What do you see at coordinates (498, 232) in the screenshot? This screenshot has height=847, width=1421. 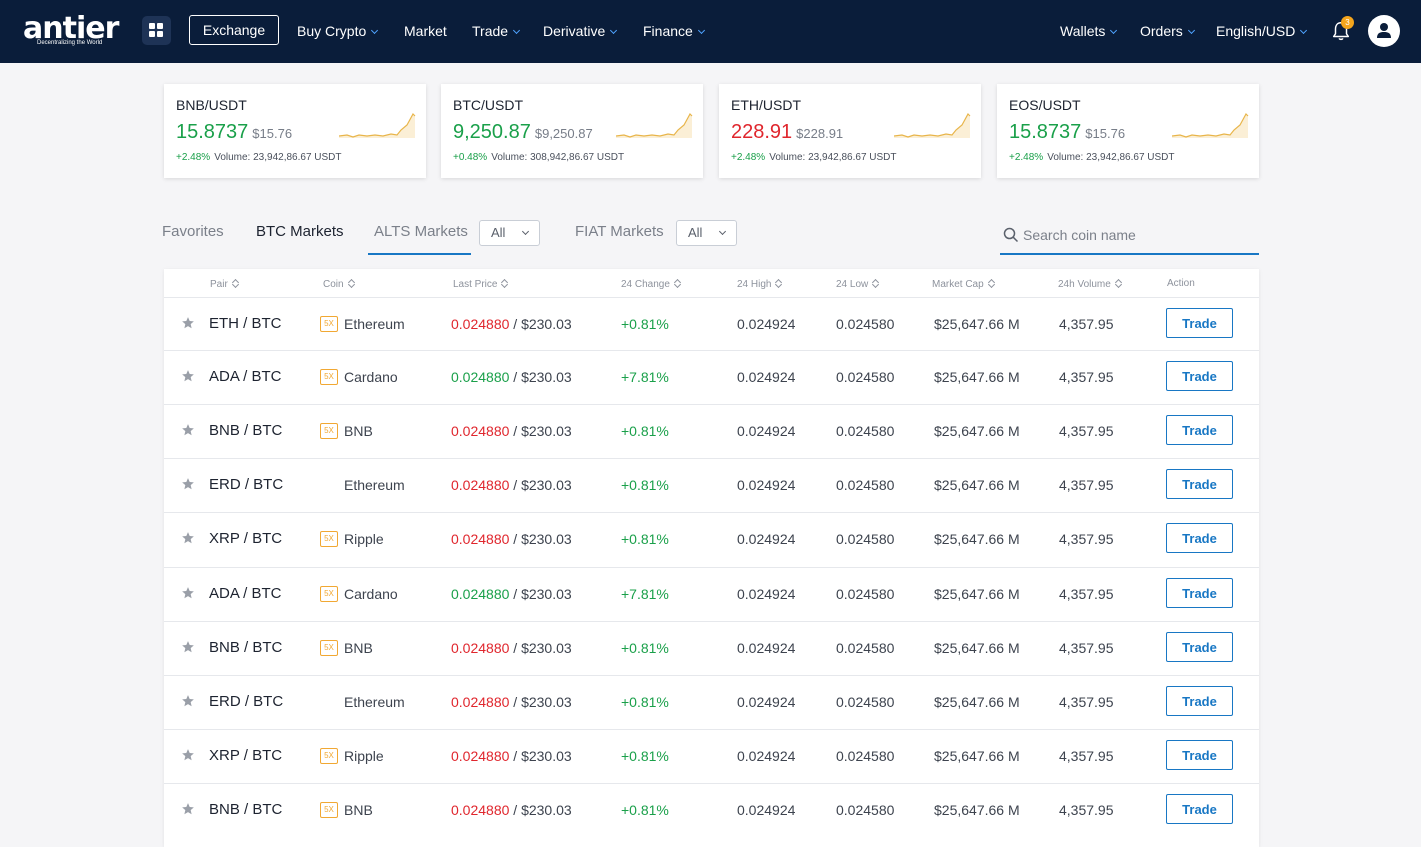 I see `alts-filter-value: All` at bounding box center [498, 232].